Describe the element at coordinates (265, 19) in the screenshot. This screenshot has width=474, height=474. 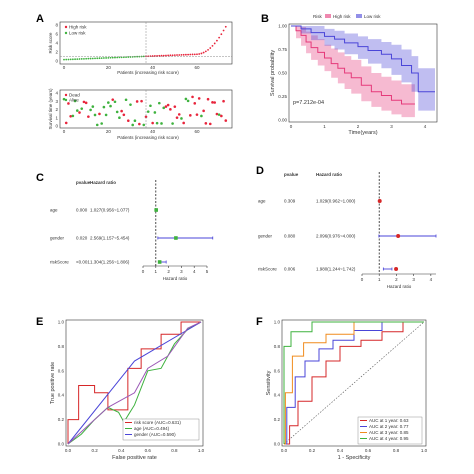
I see `panel-label-b: B` at that location.